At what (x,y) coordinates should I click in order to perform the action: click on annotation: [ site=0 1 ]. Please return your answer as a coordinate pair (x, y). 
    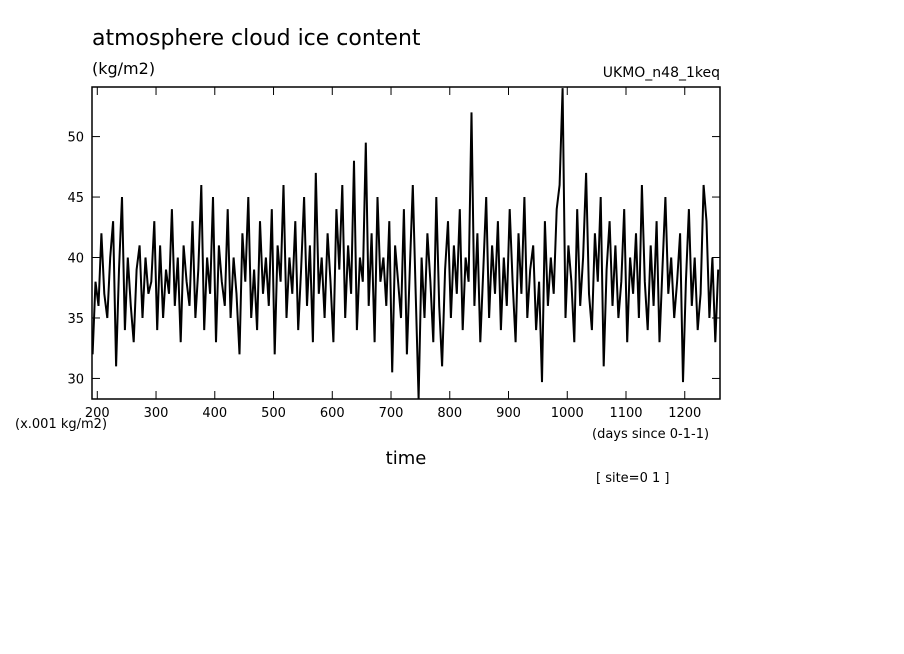
    Looking at the image, I should click on (632, 478).